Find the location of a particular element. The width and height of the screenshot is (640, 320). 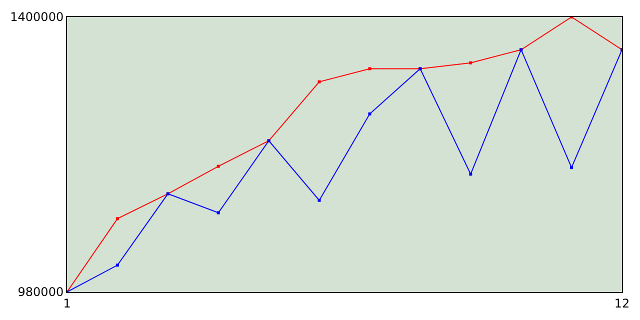

x-tick-label: 12 is located at coordinates (622, 303).